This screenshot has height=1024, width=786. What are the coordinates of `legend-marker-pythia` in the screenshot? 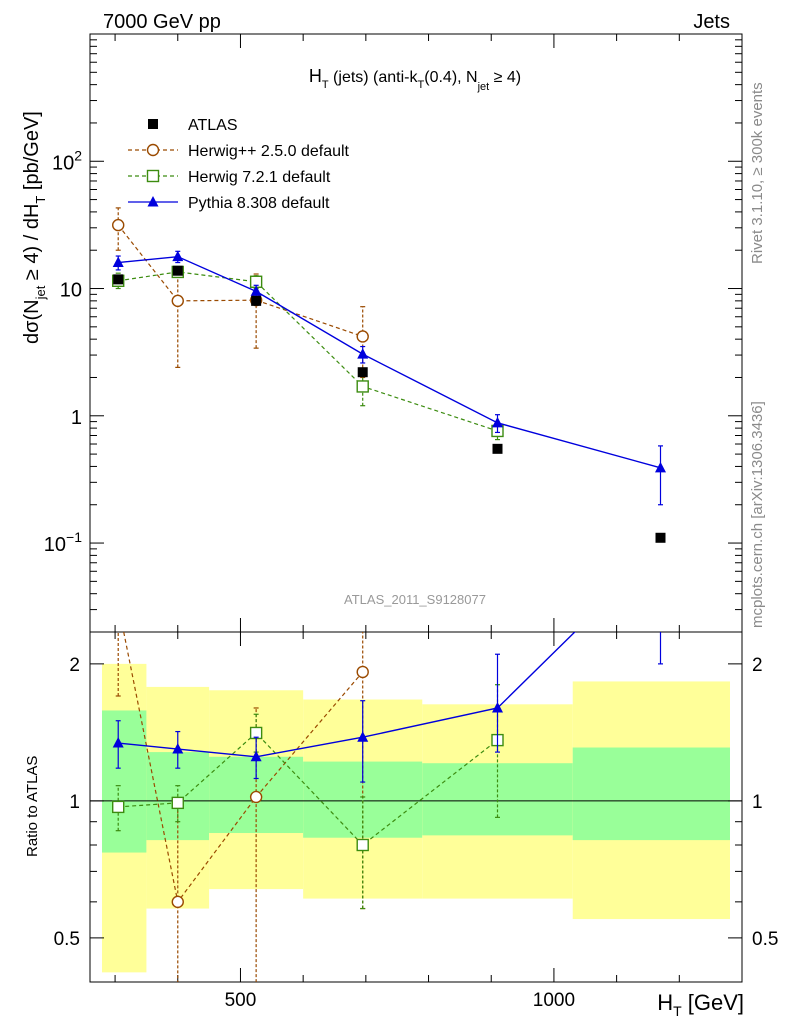 It's located at (153, 201).